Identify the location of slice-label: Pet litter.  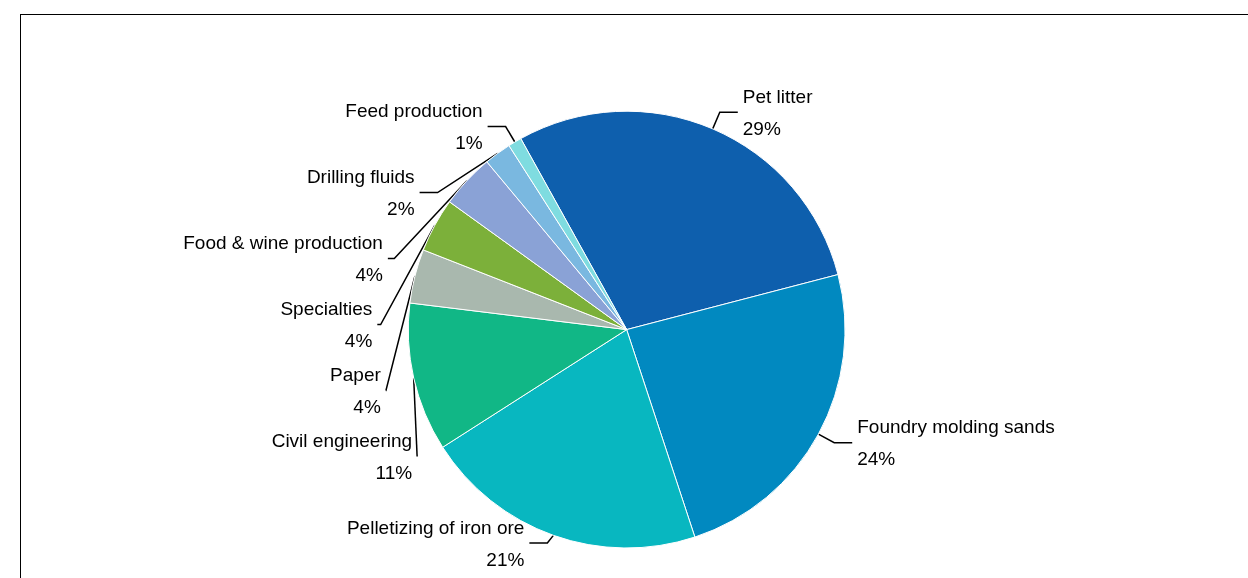
(778, 96).